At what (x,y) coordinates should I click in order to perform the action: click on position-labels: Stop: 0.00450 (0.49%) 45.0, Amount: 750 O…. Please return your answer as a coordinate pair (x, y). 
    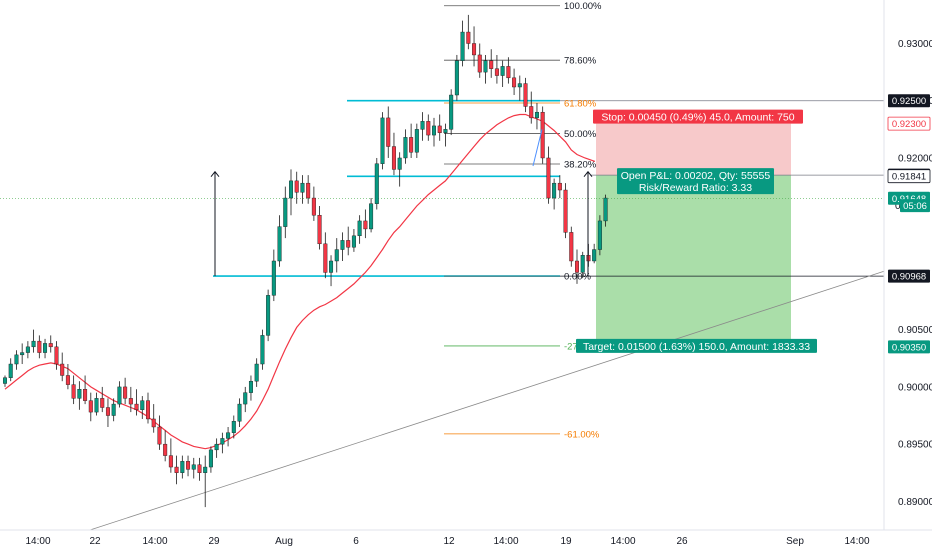
    Looking at the image, I should click on (696, 231).